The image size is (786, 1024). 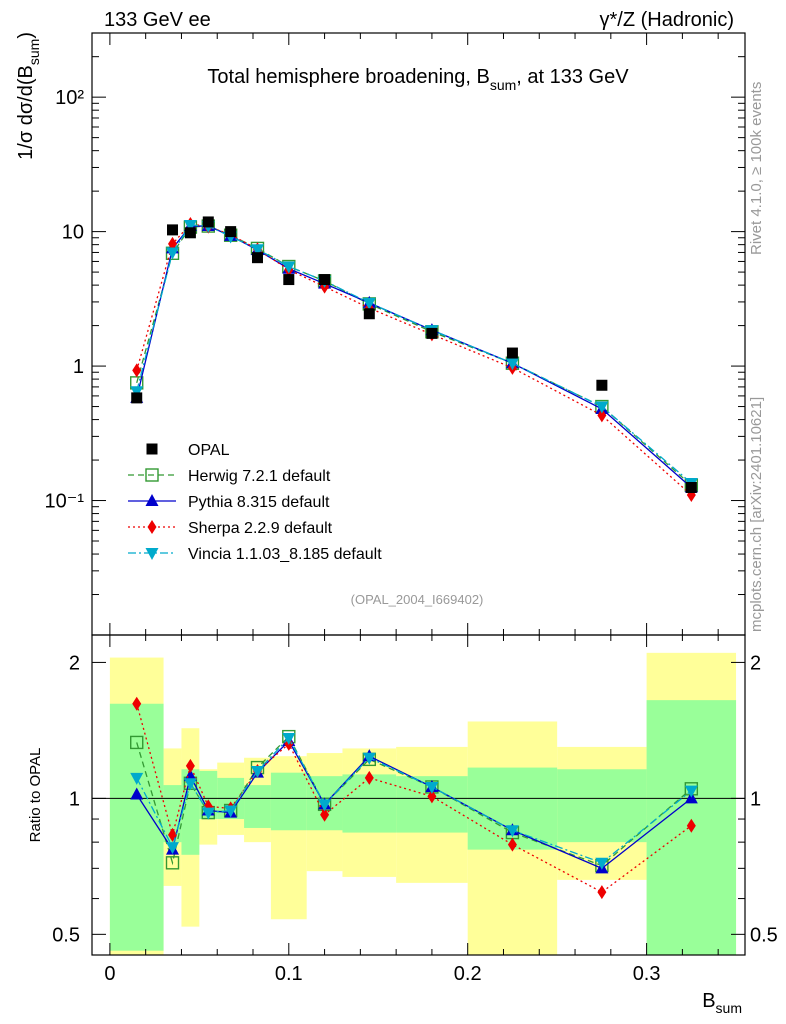 What do you see at coordinates (152, 527) in the screenshot?
I see `legend-marker-sherpa` at bounding box center [152, 527].